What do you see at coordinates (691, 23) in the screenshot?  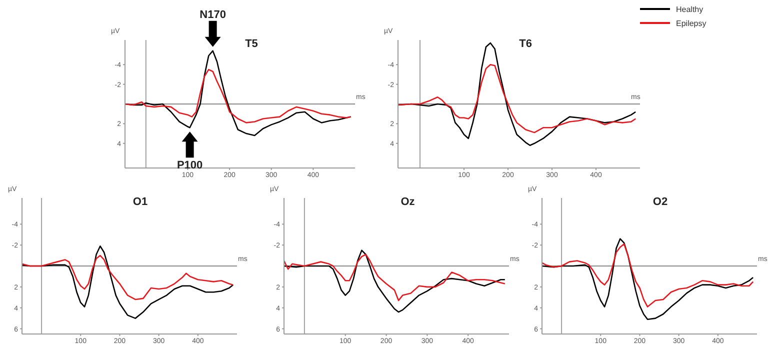 I see `legend-label: Epilepsy` at bounding box center [691, 23].